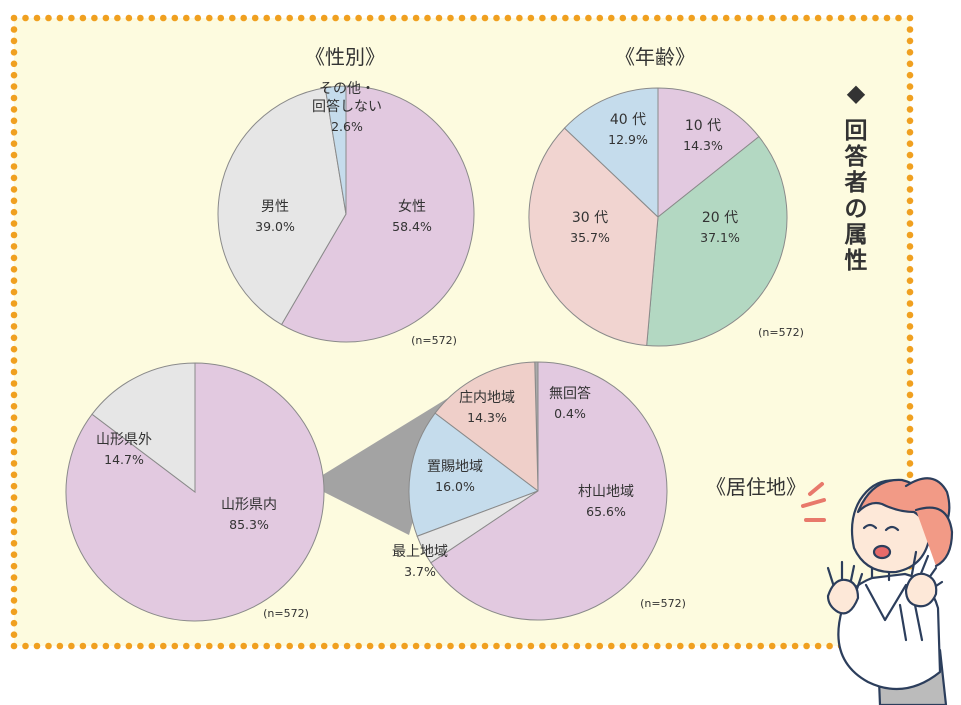  Describe the element at coordinates (420, 571) in the screenshot. I see `slice-value-label: 3.7%` at that location.